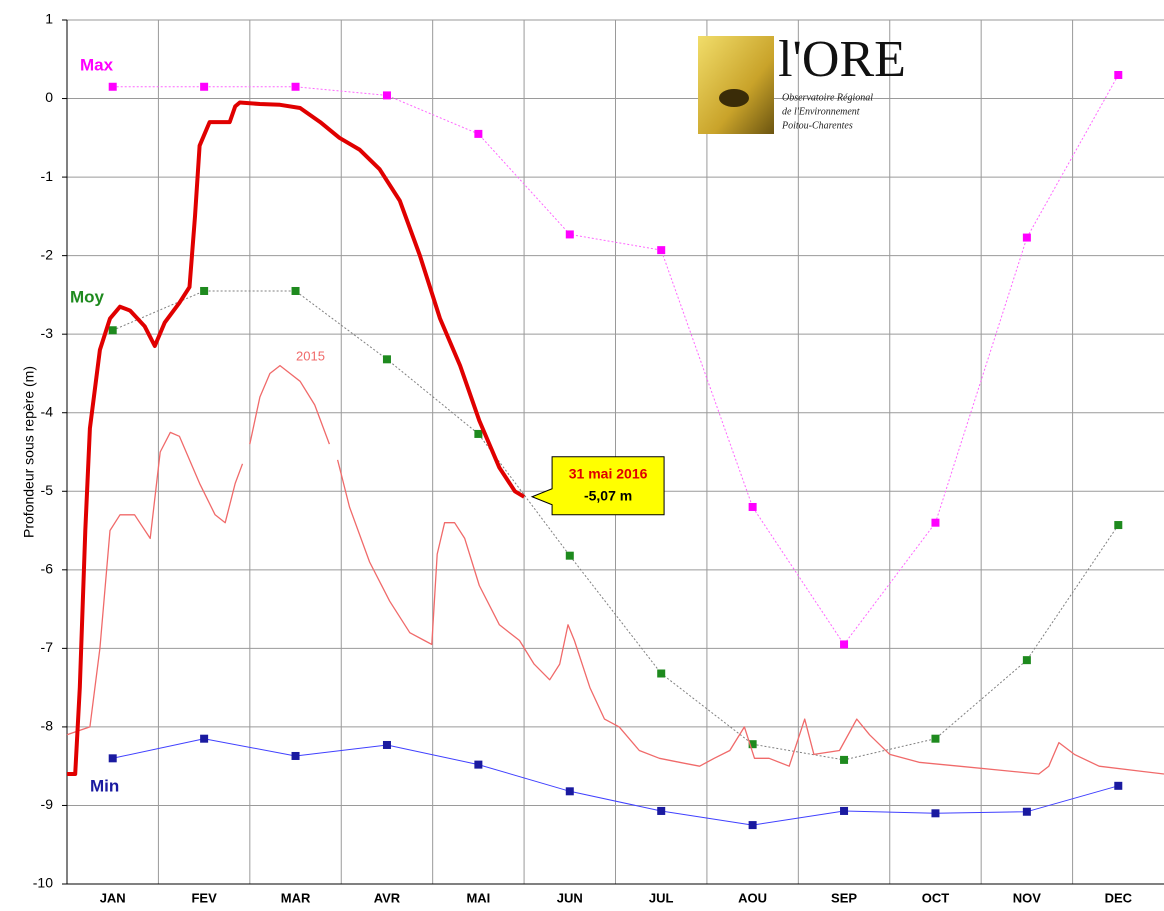  I want to click on y-tick-label: -9, so click(47, 804).